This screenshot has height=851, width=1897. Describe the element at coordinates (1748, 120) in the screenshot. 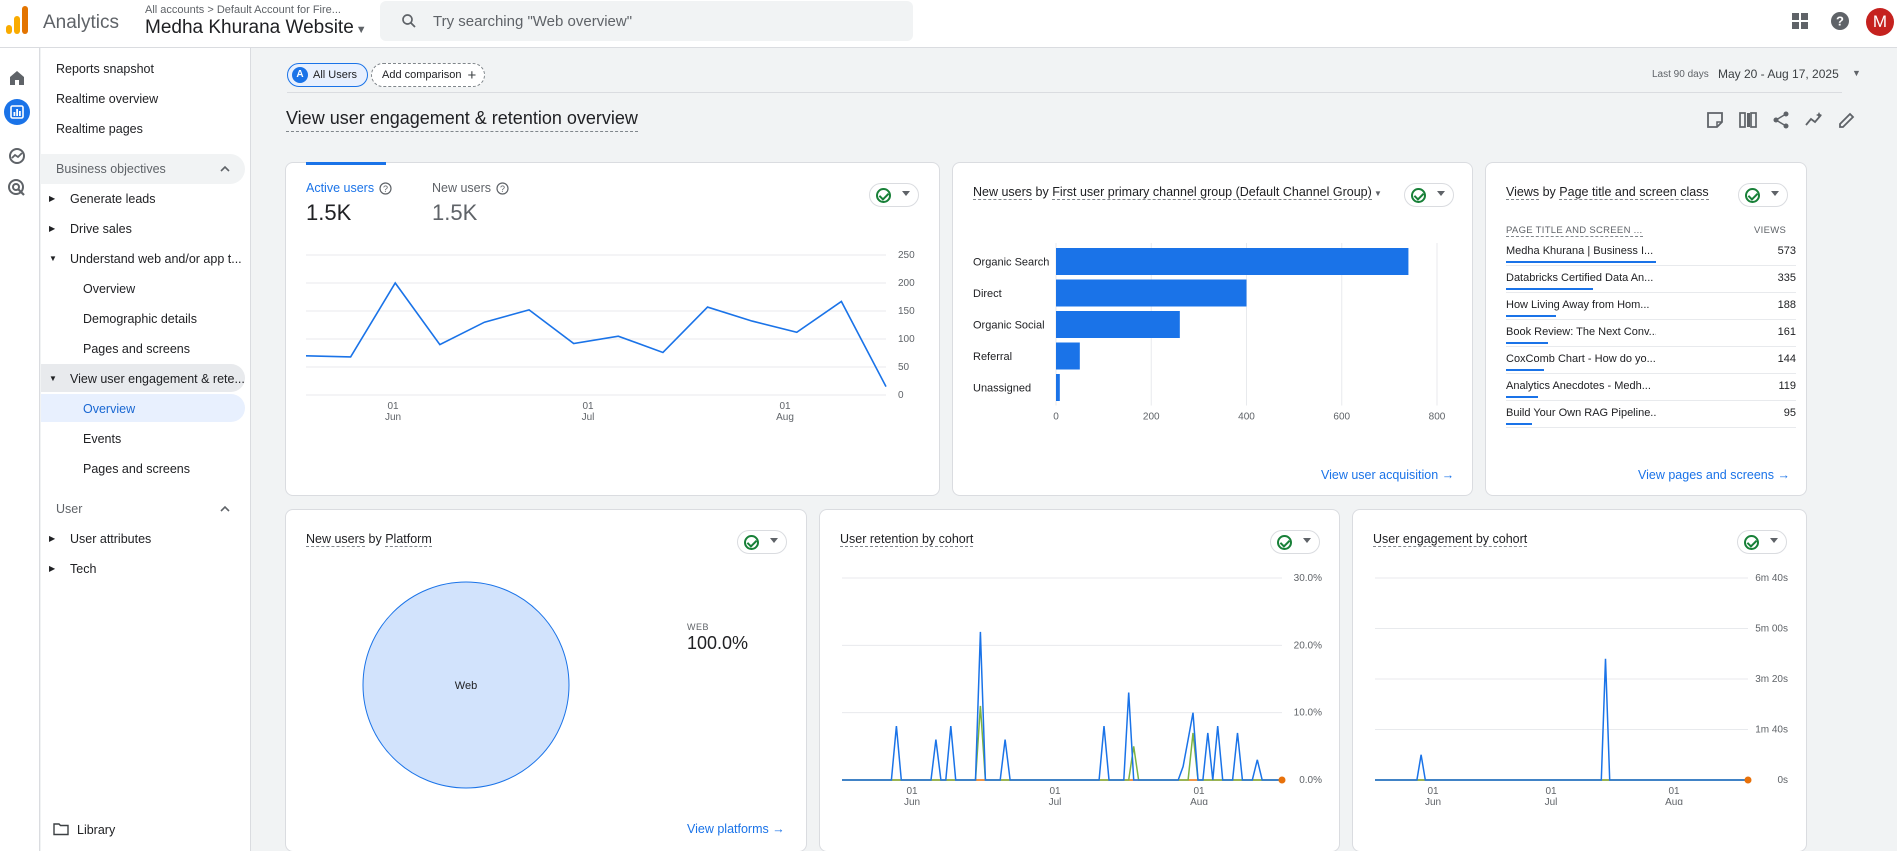

I see `compare-icon` at that location.